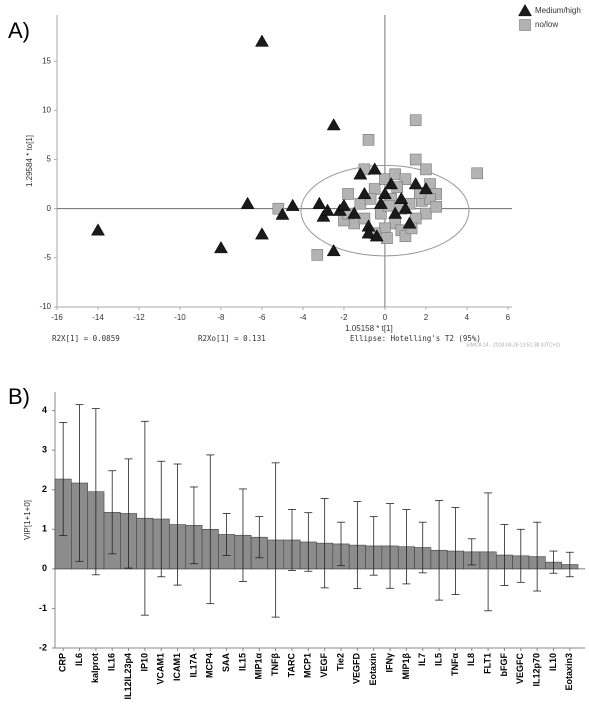 The width and height of the screenshot is (589, 710). Describe the element at coordinates (308, 665) in the screenshot. I see `x-tick-label: MCP1` at that location.